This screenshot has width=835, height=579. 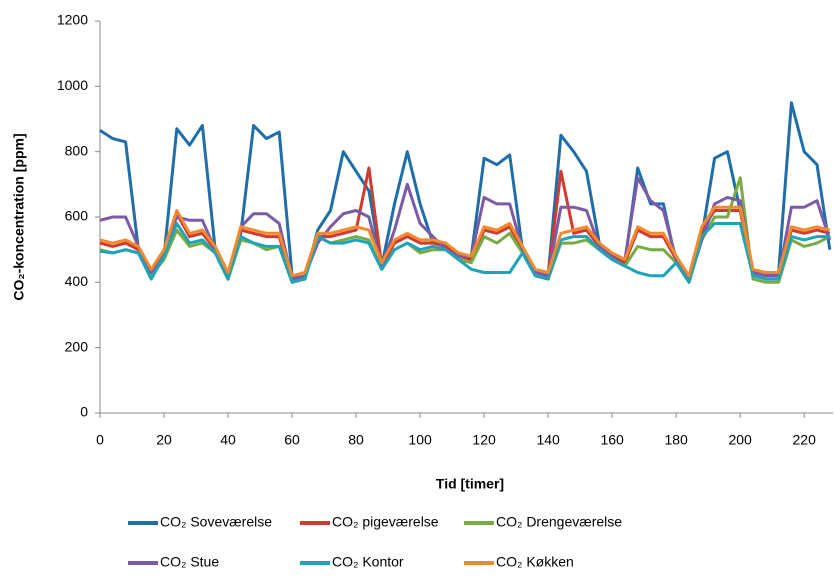 What do you see at coordinates (612, 440) in the screenshot?
I see `x-tick-label: 160` at bounding box center [612, 440].